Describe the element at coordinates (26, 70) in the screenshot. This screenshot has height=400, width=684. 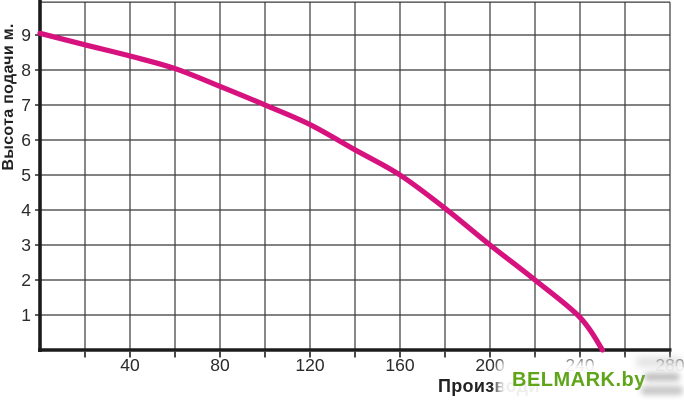
I see `y-tick-label: 8` at that location.